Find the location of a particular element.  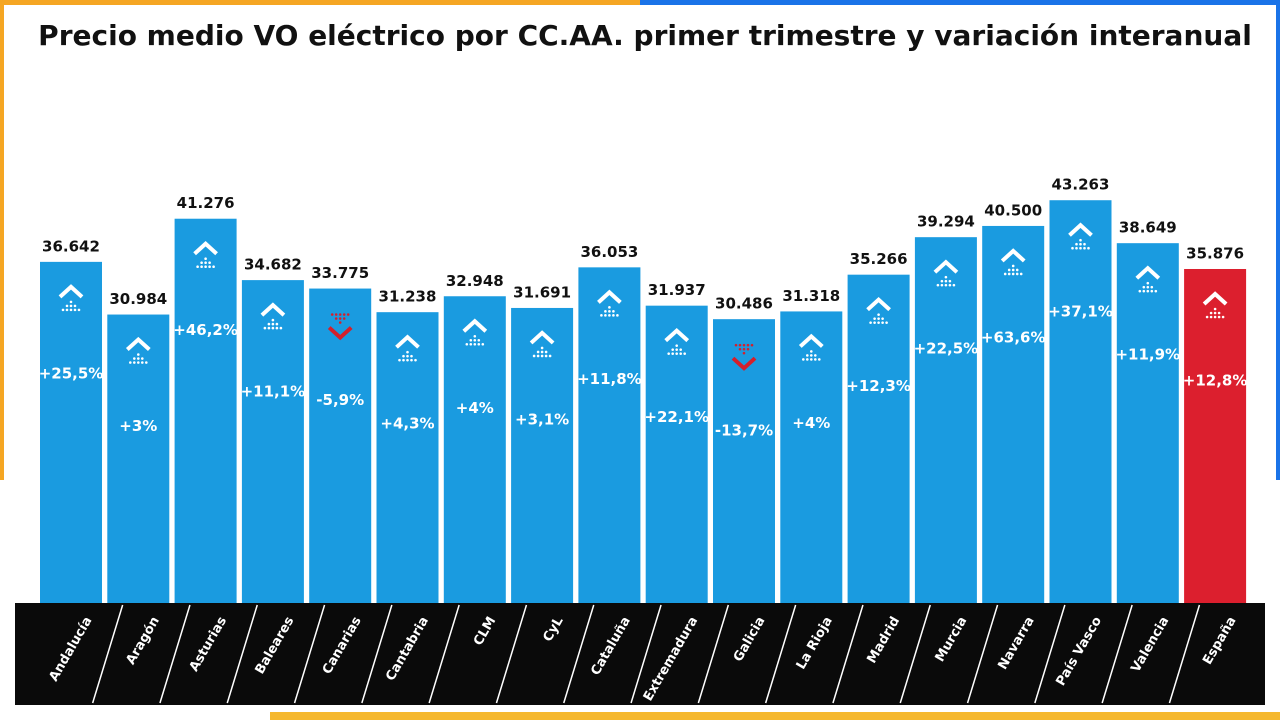

variation-label: +25,5% is located at coordinates (71, 373).